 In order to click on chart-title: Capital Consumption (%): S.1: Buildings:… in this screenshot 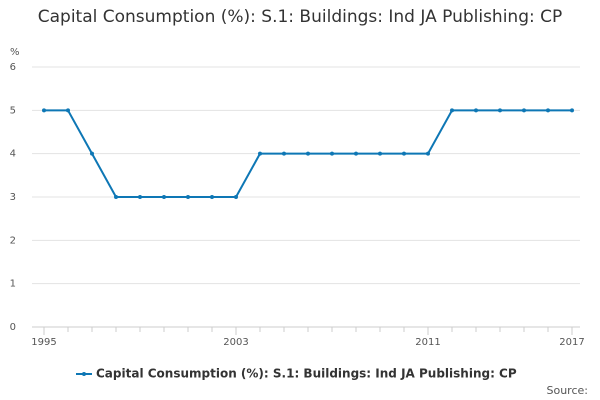, I will do `click(300, 17)`.